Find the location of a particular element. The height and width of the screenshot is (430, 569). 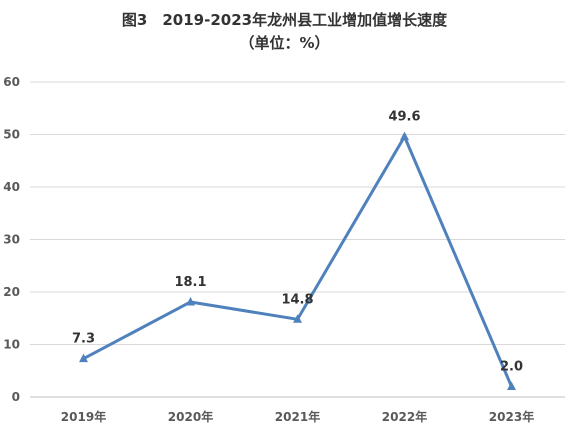

x-tick-label: 2021年 is located at coordinates (297, 416).